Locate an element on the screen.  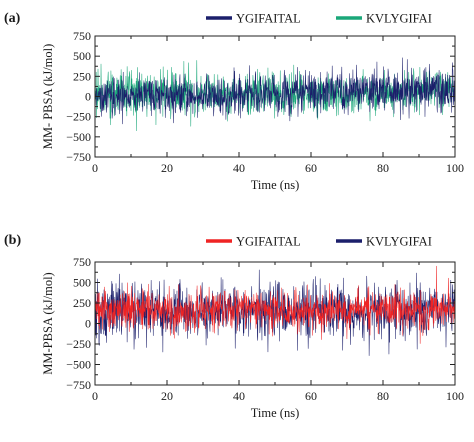
panel-label: (a) is located at coordinates (12, 18).